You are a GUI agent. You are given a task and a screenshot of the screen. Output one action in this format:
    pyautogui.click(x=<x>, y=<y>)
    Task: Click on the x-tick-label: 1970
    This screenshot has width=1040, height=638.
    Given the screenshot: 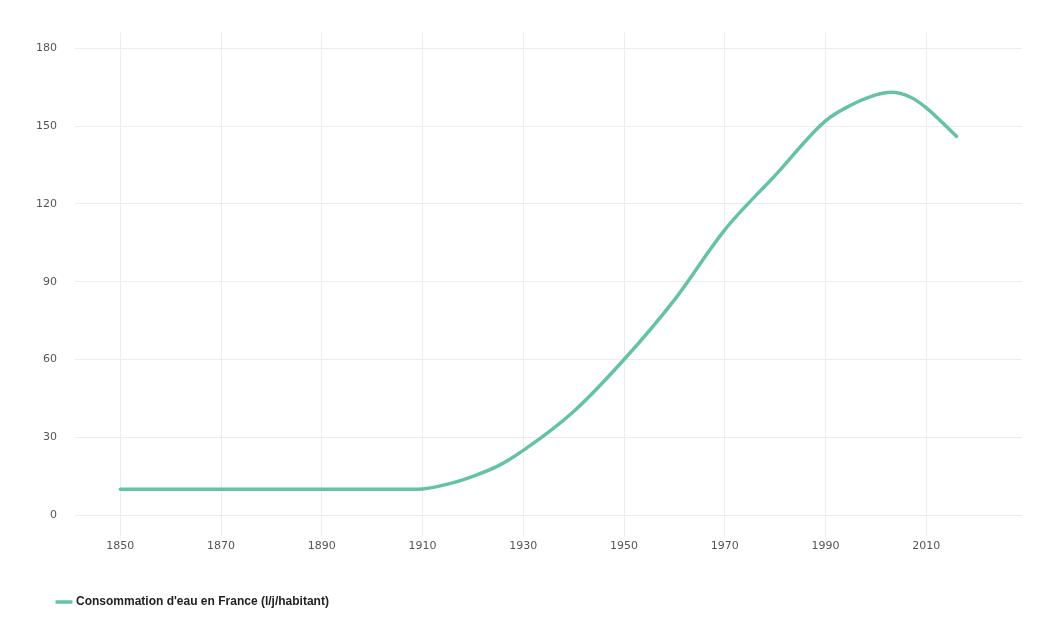 What is the action you would take?
    pyautogui.click(x=724, y=546)
    